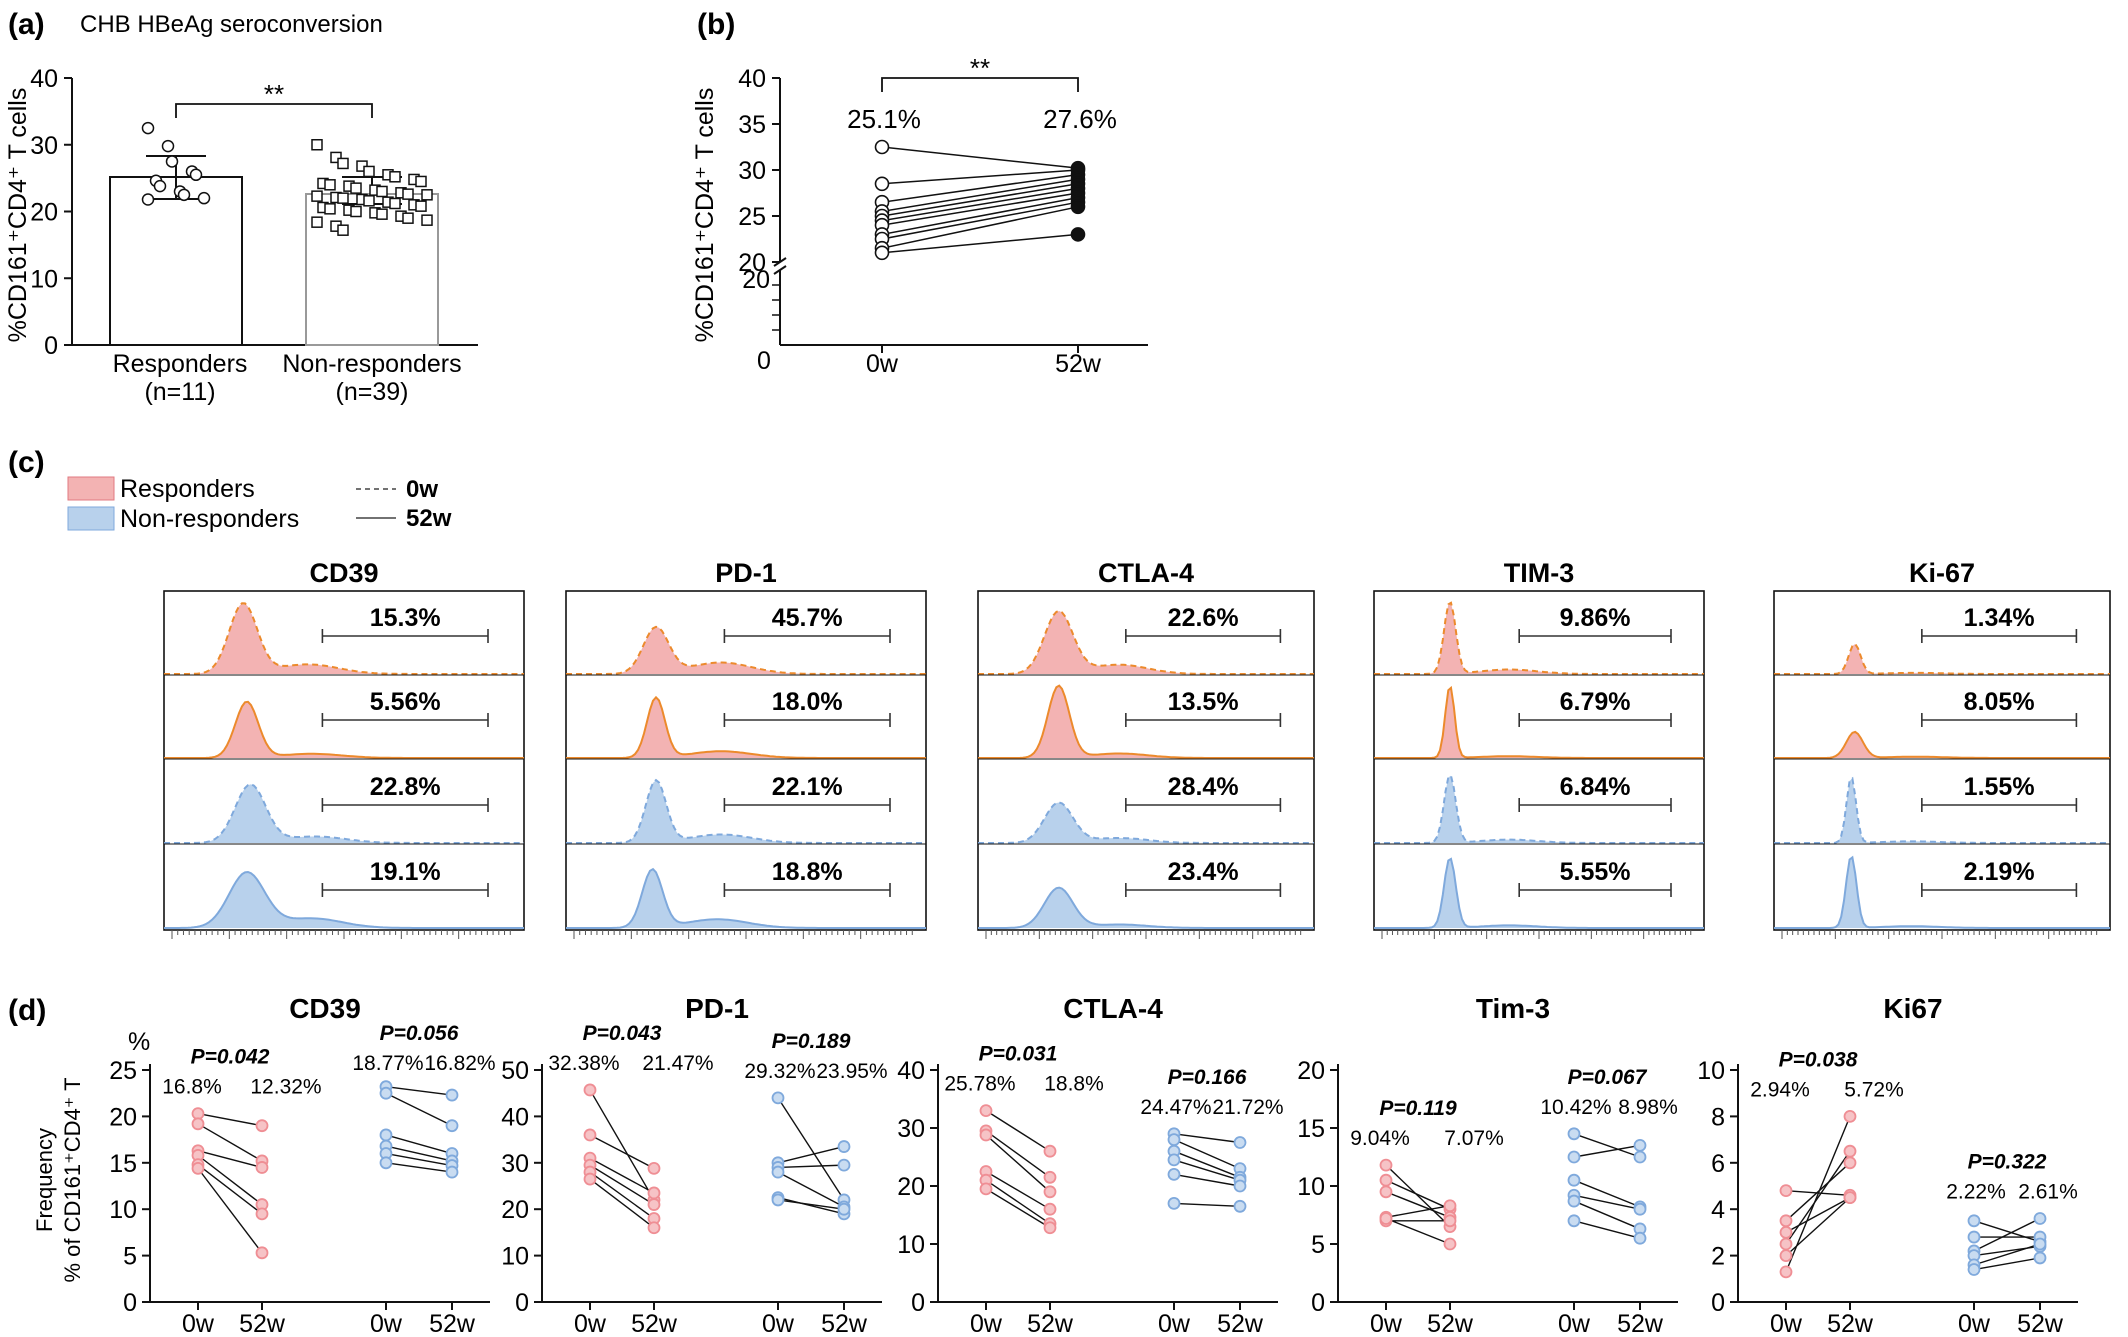 The width and height of the screenshot is (2128, 1337). What do you see at coordinates (44, 279) in the screenshot?
I see `panel-a-ytick-label: 10` at bounding box center [44, 279].